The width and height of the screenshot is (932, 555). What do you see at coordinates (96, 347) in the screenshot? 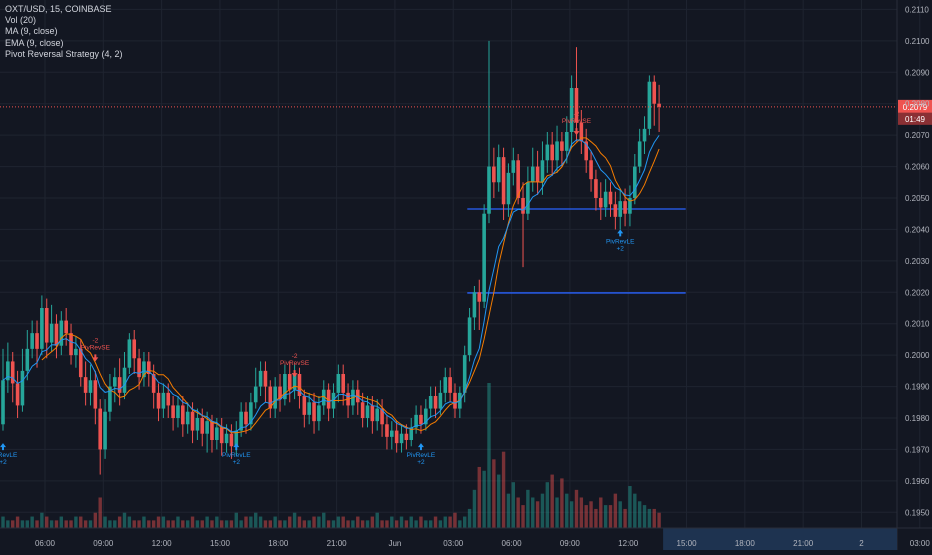
I see `signal-label: PivRevSE` at bounding box center [96, 347].